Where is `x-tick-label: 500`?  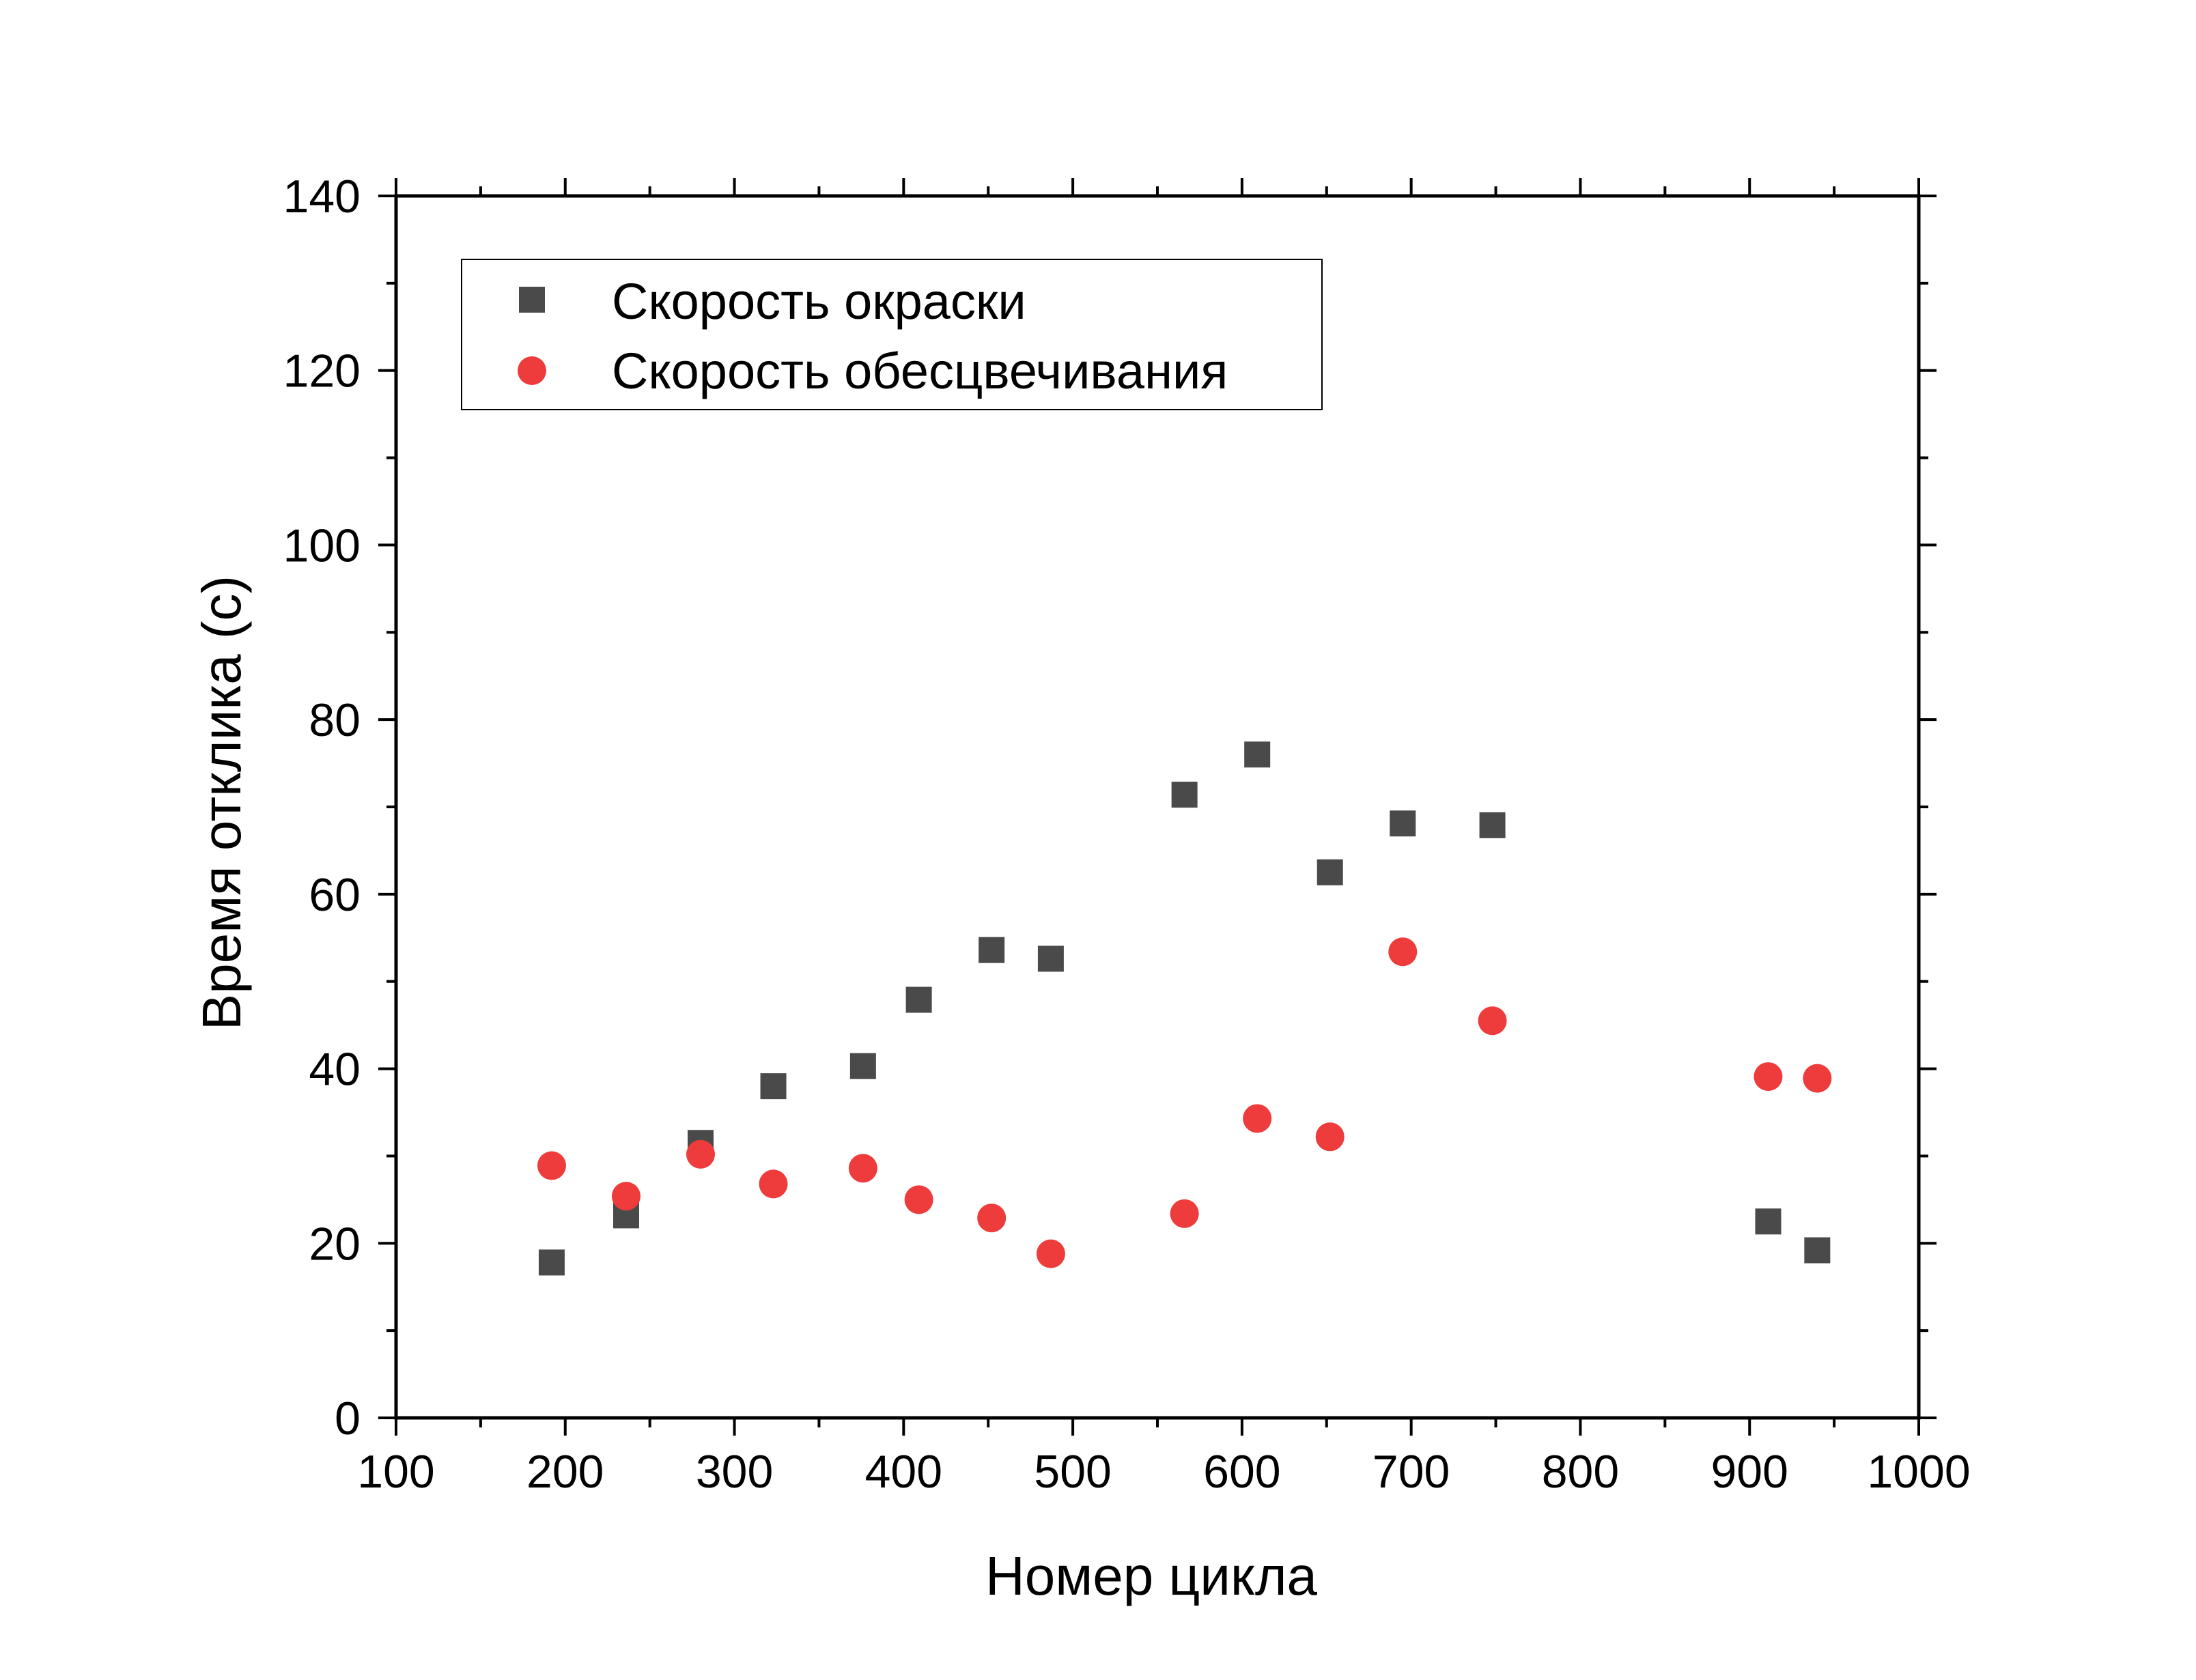
x-tick-label: 500 is located at coordinates (1072, 1472).